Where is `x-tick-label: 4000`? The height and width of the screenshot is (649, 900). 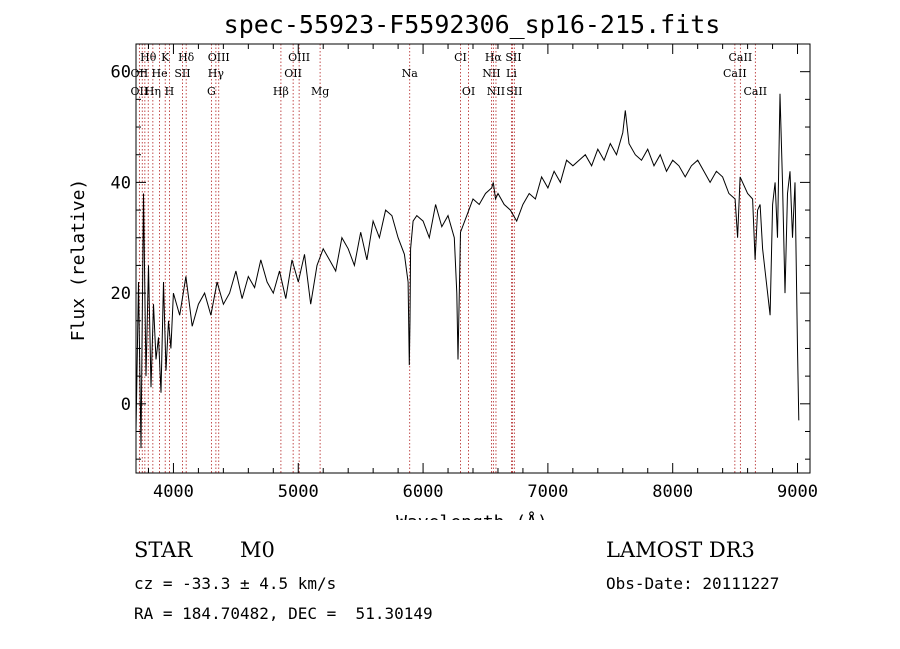 x-tick-label: 4000 is located at coordinates (173, 492).